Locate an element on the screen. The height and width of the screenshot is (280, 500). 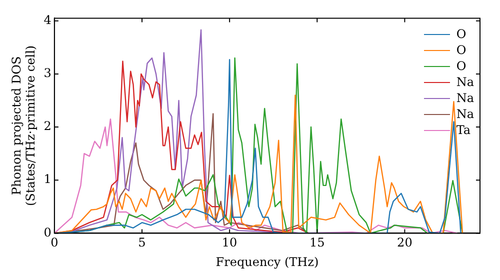
x-tick-label: 20 is located at coordinates (404, 243).